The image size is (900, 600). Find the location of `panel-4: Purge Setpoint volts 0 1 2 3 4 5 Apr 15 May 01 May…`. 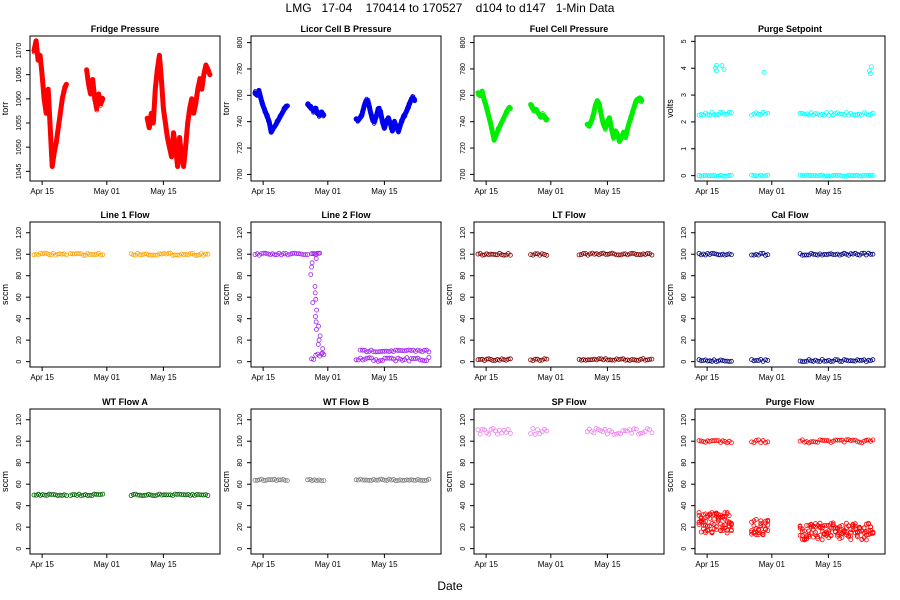

panel-4: Purge Setpoint volts 0 1 2 3 4 5 Apr 15 May 01 May… is located at coordinates (775, 110).